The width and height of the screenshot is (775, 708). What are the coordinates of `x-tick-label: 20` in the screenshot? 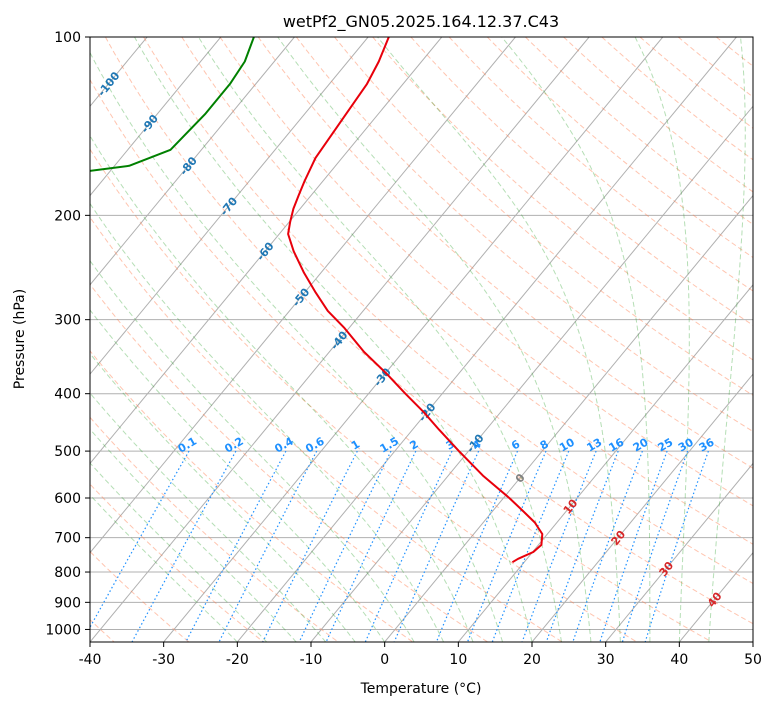 It's located at (532, 660).